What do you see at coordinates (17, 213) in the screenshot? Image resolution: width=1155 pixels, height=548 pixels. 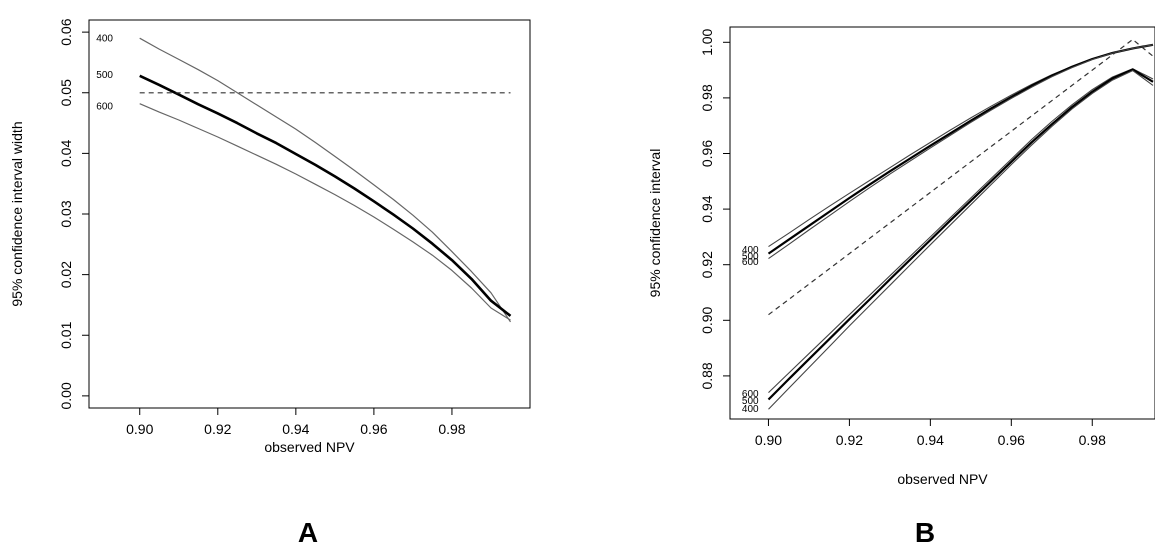 I see `y-axis-title-a: 95% confidence interval width` at bounding box center [17, 213].